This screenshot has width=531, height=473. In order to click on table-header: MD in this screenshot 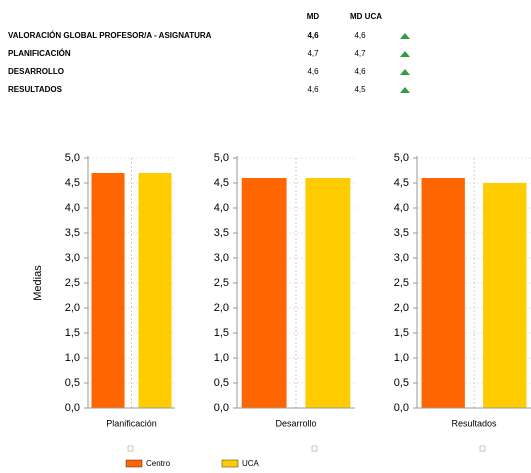, I will do `click(313, 16)`.